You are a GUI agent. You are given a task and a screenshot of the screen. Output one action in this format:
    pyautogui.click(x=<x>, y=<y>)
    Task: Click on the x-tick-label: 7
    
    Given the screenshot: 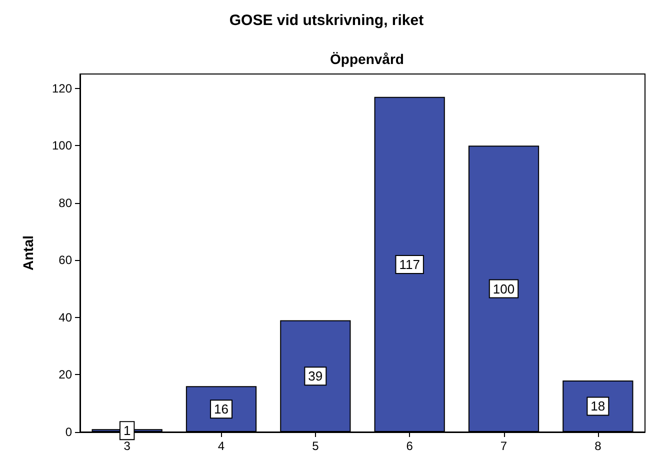 What is the action you would take?
    pyautogui.click(x=504, y=446)
    